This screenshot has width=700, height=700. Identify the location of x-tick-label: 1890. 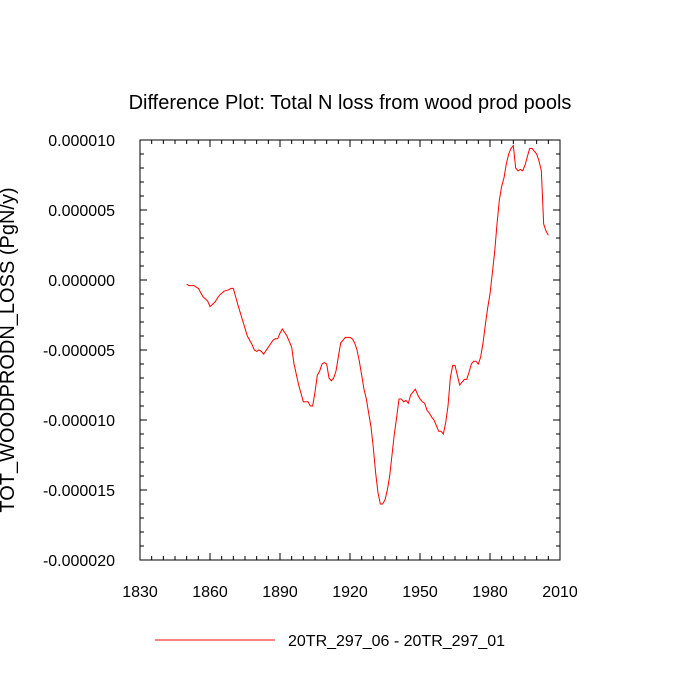
(280, 592).